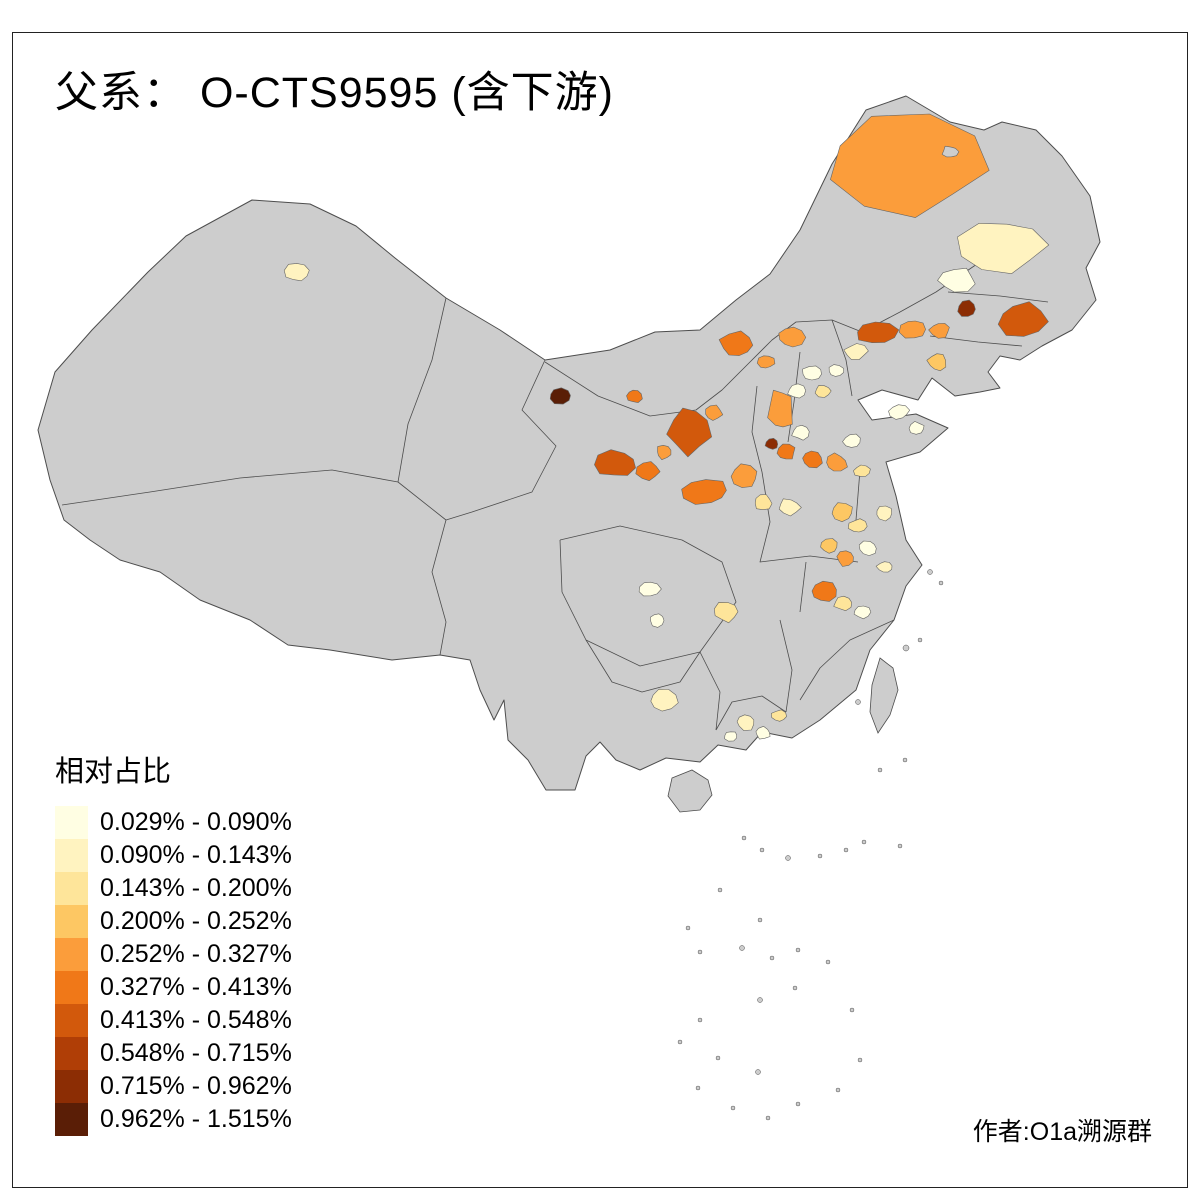  What do you see at coordinates (1062, 1132) in the screenshot?
I see `author-credit: 作者:O1a溯源群` at bounding box center [1062, 1132].